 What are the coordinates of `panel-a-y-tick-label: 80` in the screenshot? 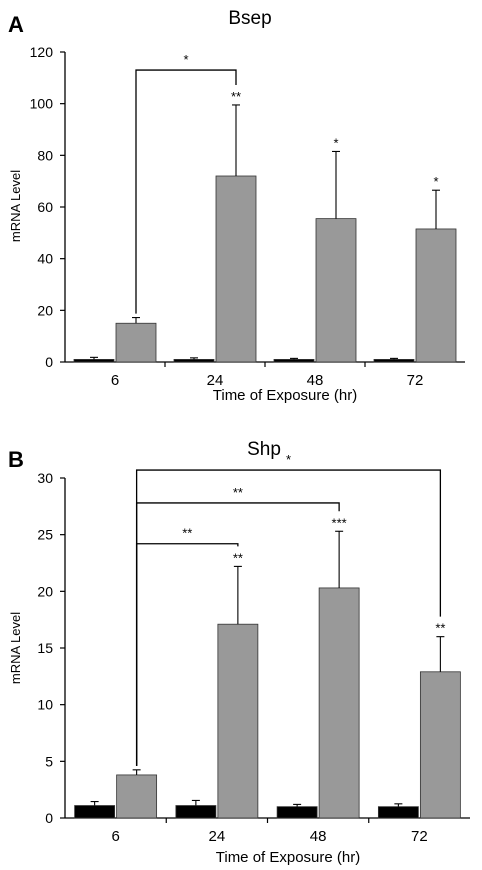 It's located at (45, 155).